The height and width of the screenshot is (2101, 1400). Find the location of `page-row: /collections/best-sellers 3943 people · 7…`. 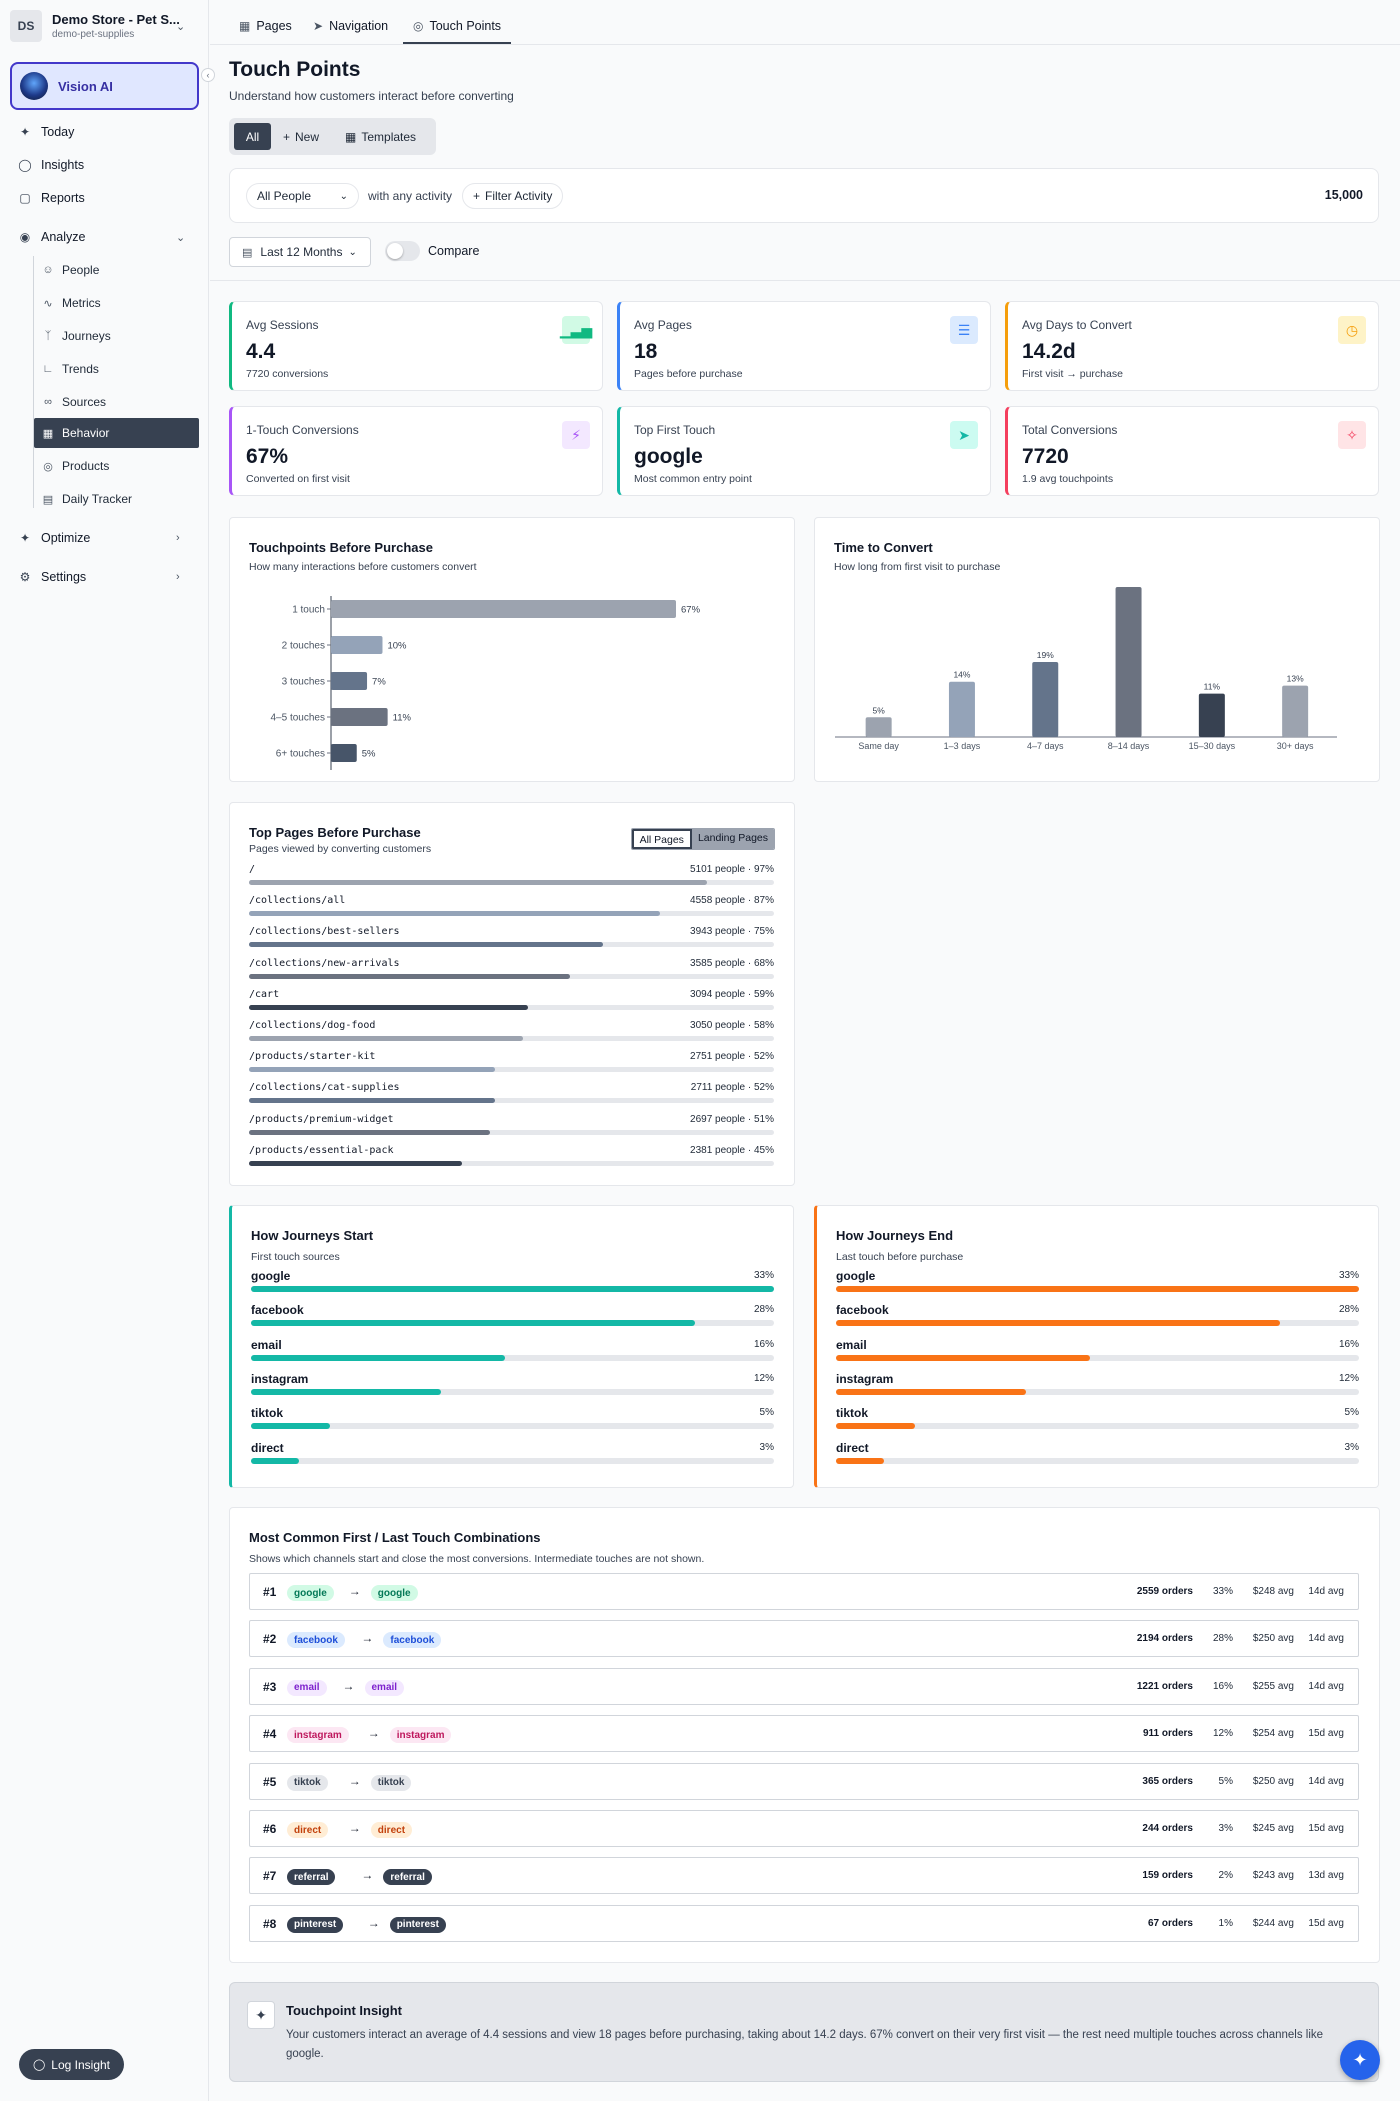

page-row: /collections/best-sellers 3943 people · 7… is located at coordinates (511, 941).